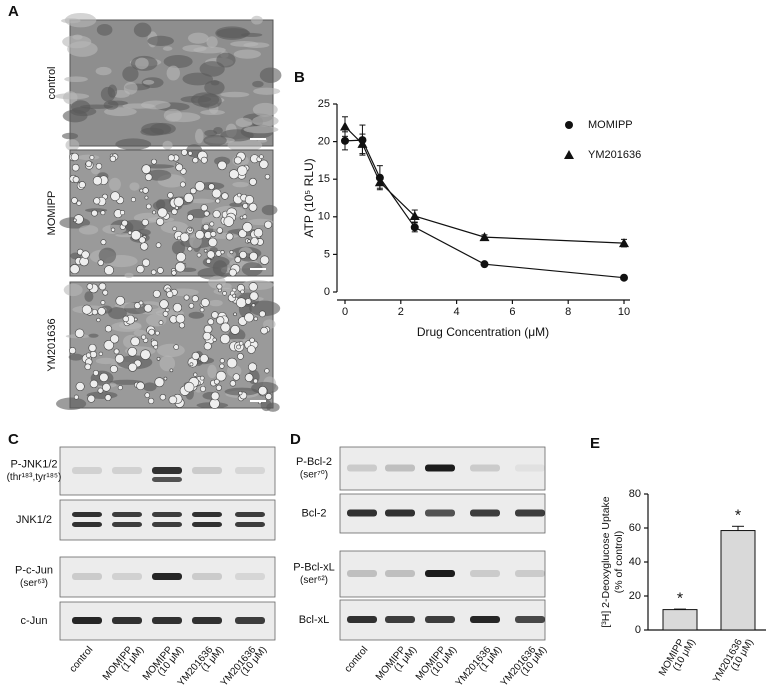  What do you see at coordinates (624, 277) in the screenshot?
I see `data-point` at bounding box center [624, 277].